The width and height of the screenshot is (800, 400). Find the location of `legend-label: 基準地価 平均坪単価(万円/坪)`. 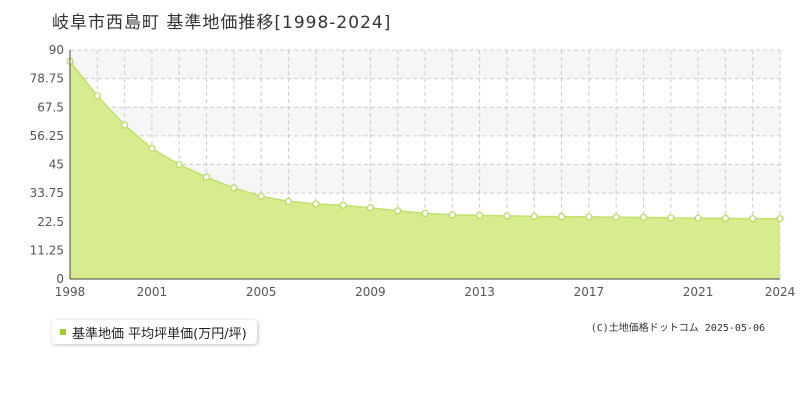

legend-label: 基準地価 平均坪単価(万円/坪) is located at coordinates (159, 334).